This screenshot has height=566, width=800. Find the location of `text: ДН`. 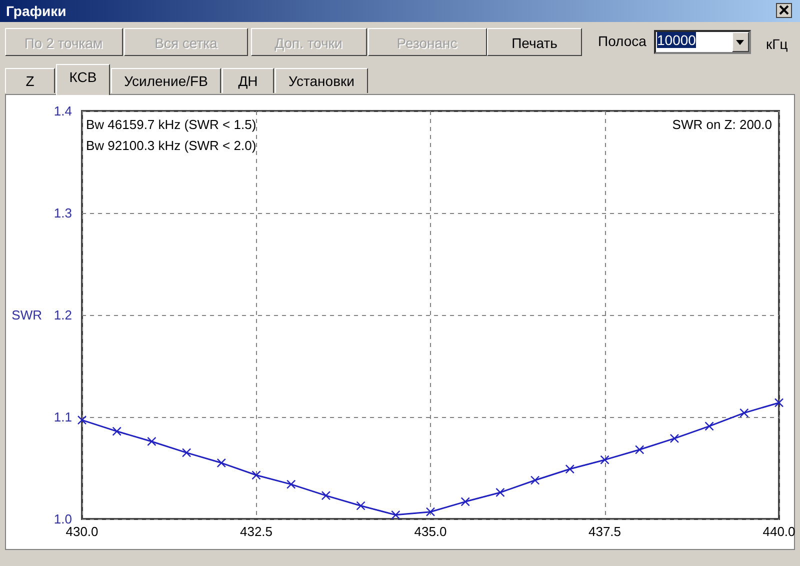

text: ДН is located at coordinates (248, 80).